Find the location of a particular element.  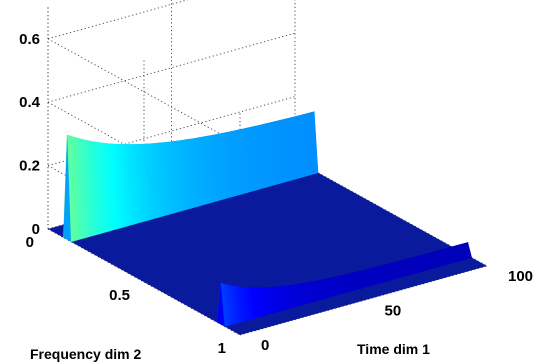

y-tick-label: 0 is located at coordinates (30, 242).